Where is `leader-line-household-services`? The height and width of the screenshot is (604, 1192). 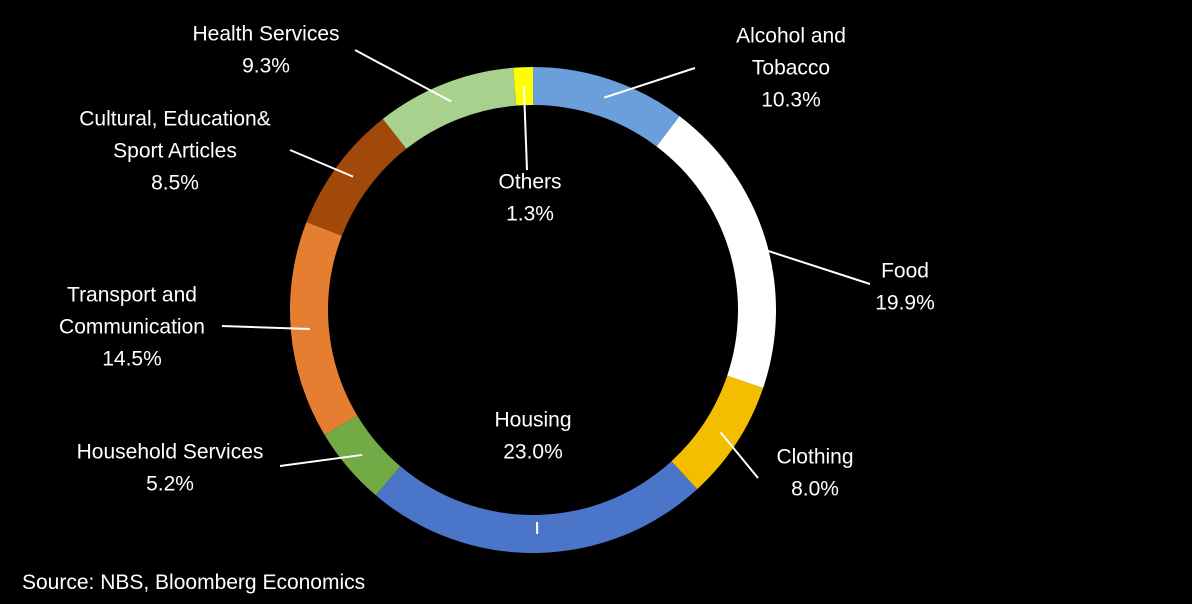 leader-line-household-services is located at coordinates (321, 460).